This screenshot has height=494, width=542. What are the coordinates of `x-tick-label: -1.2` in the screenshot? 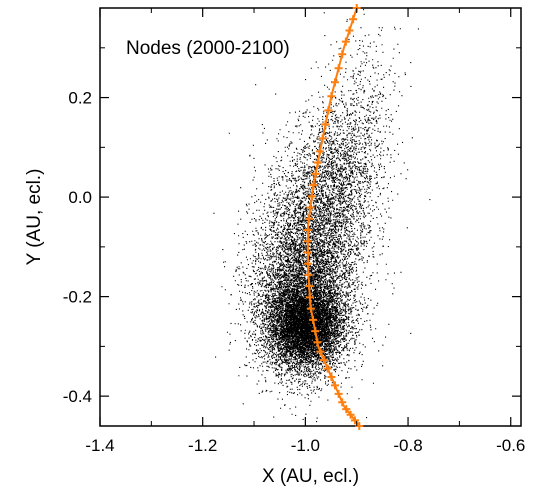 It's located at (202, 445).